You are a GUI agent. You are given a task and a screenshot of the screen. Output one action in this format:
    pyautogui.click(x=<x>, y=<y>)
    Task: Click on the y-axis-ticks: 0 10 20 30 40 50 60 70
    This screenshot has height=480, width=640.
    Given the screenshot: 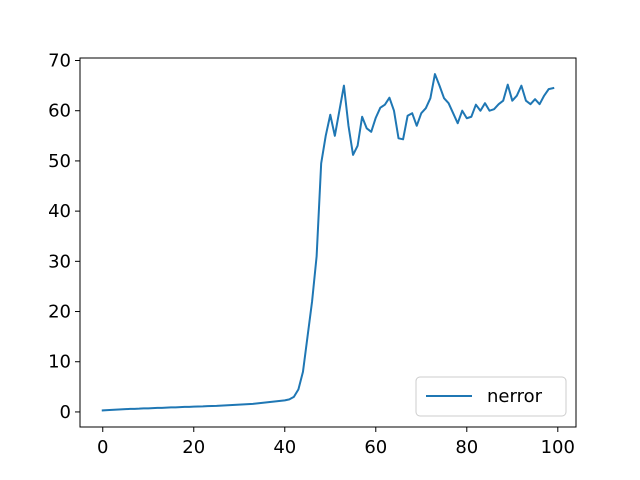 What is the action you would take?
    pyautogui.click(x=64, y=237)
    